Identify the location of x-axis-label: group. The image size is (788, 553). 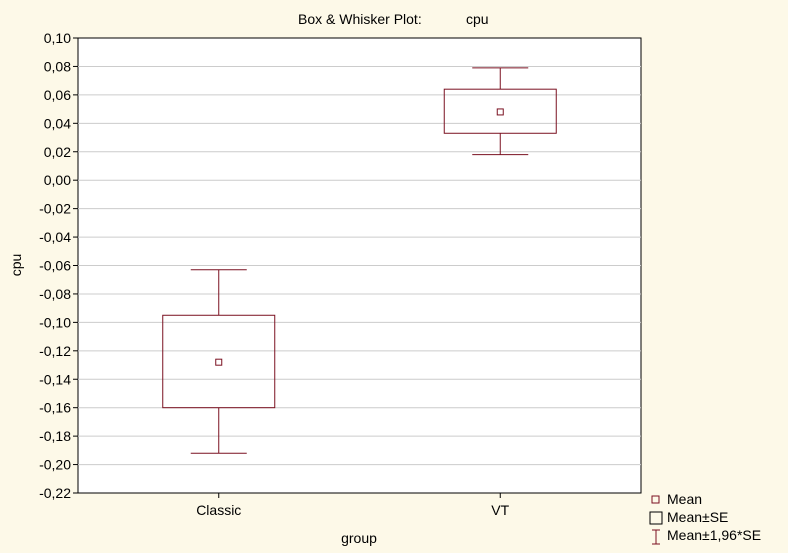
(359, 538).